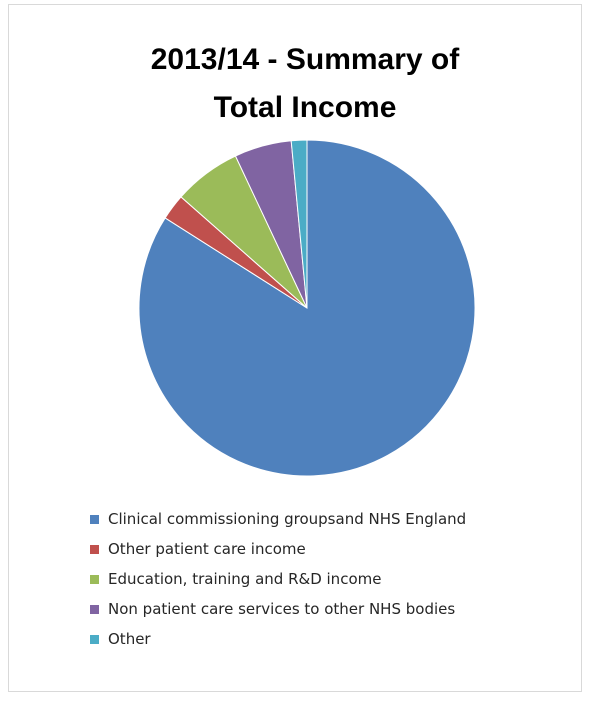  What do you see at coordinates (305, 59) in the screenshot?
I see `chart-title-line-1: 2013/14 - Summary of` at bounding box center [305, 59].